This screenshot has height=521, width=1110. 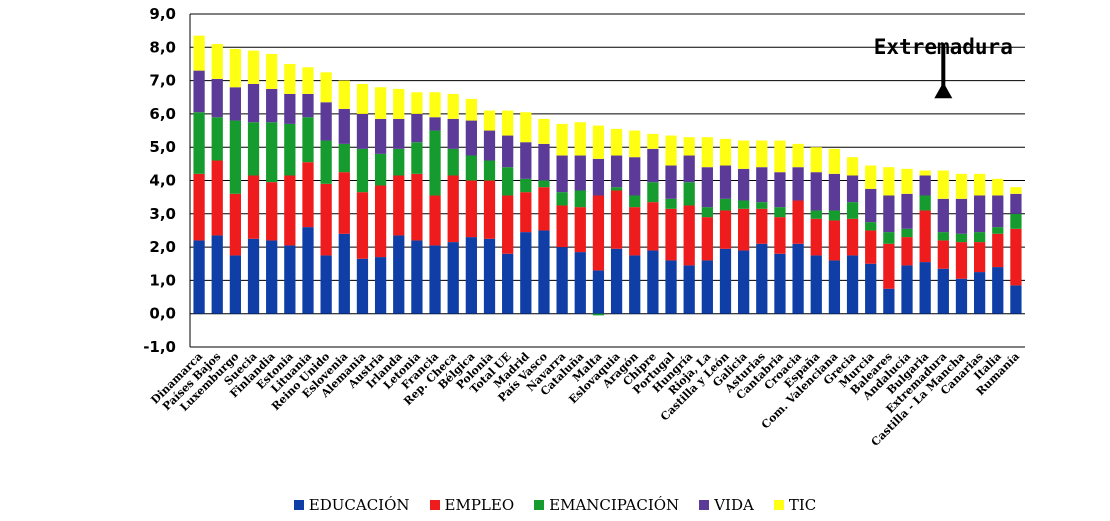 What do you see at coordinates (162, 314) in the screenshot?
I see `y-tick-label: 0,0` at bounding box center [162, 314].